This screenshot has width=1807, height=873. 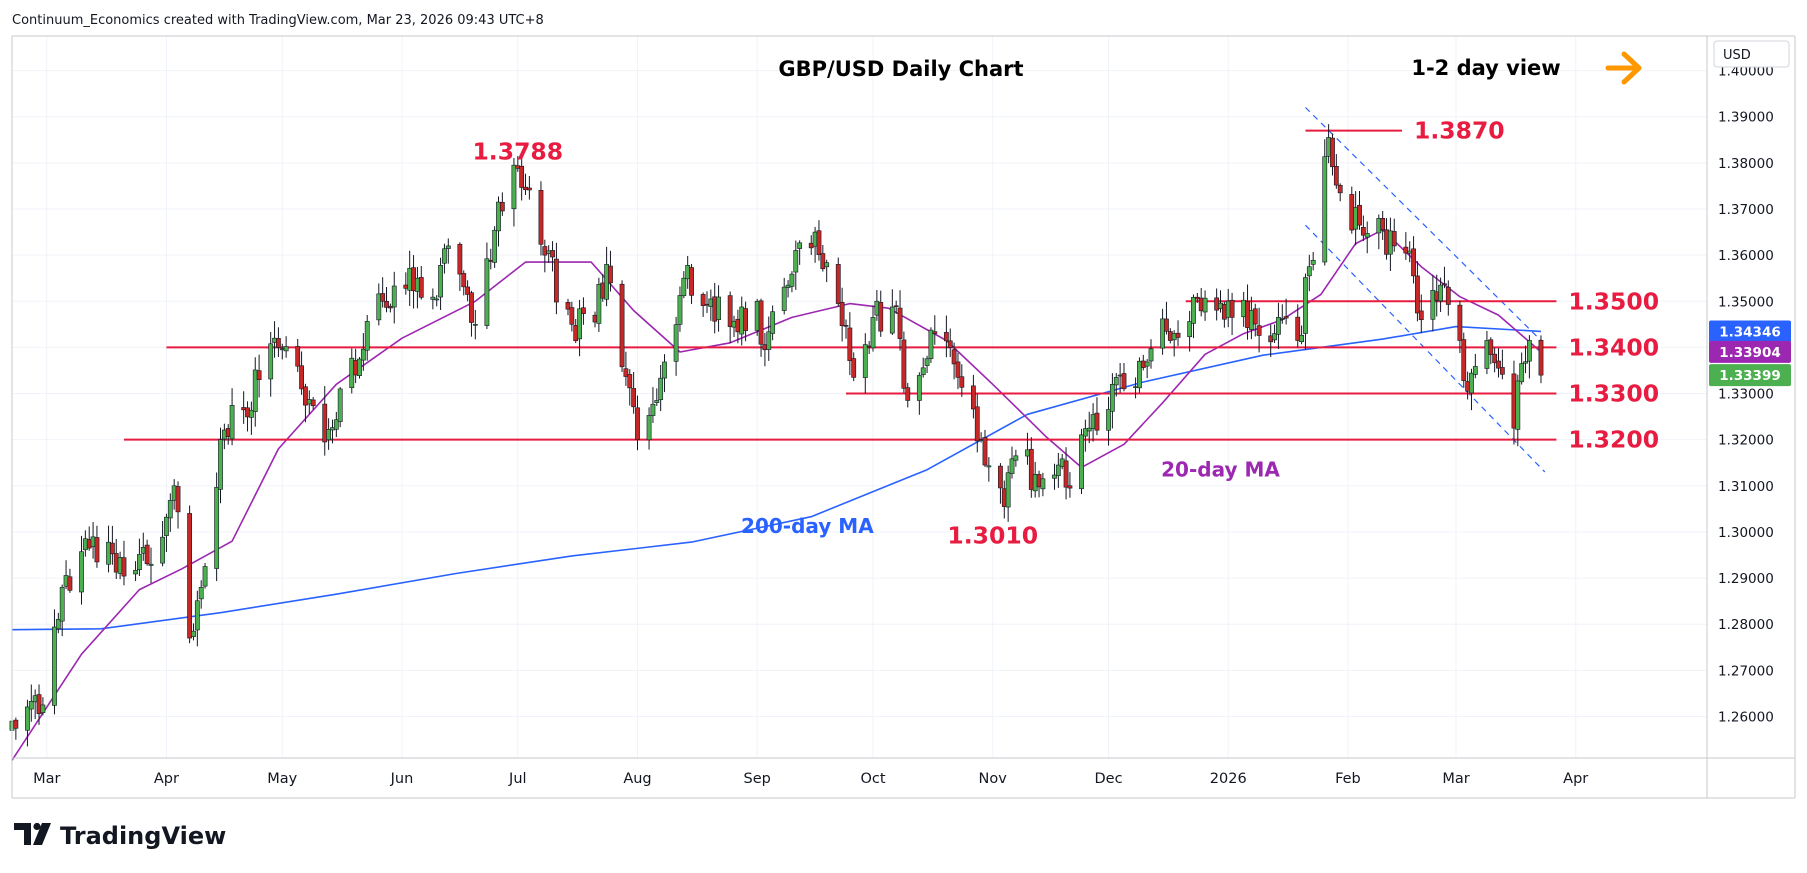 What do you see at coordinates (517, 779) in the screenshot?
I see `month-tick-label: Jul` at bounding box center [517, 779].